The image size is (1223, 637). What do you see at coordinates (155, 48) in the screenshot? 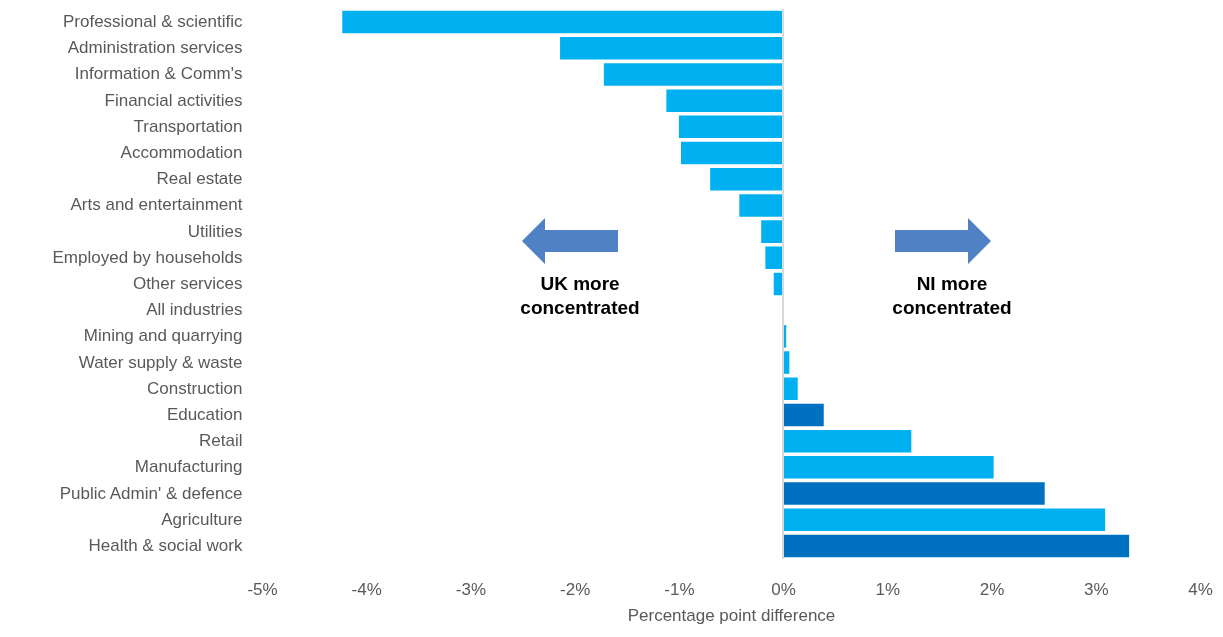
I see `y-tick-label: Administration services` at bounding box center [155, 48].